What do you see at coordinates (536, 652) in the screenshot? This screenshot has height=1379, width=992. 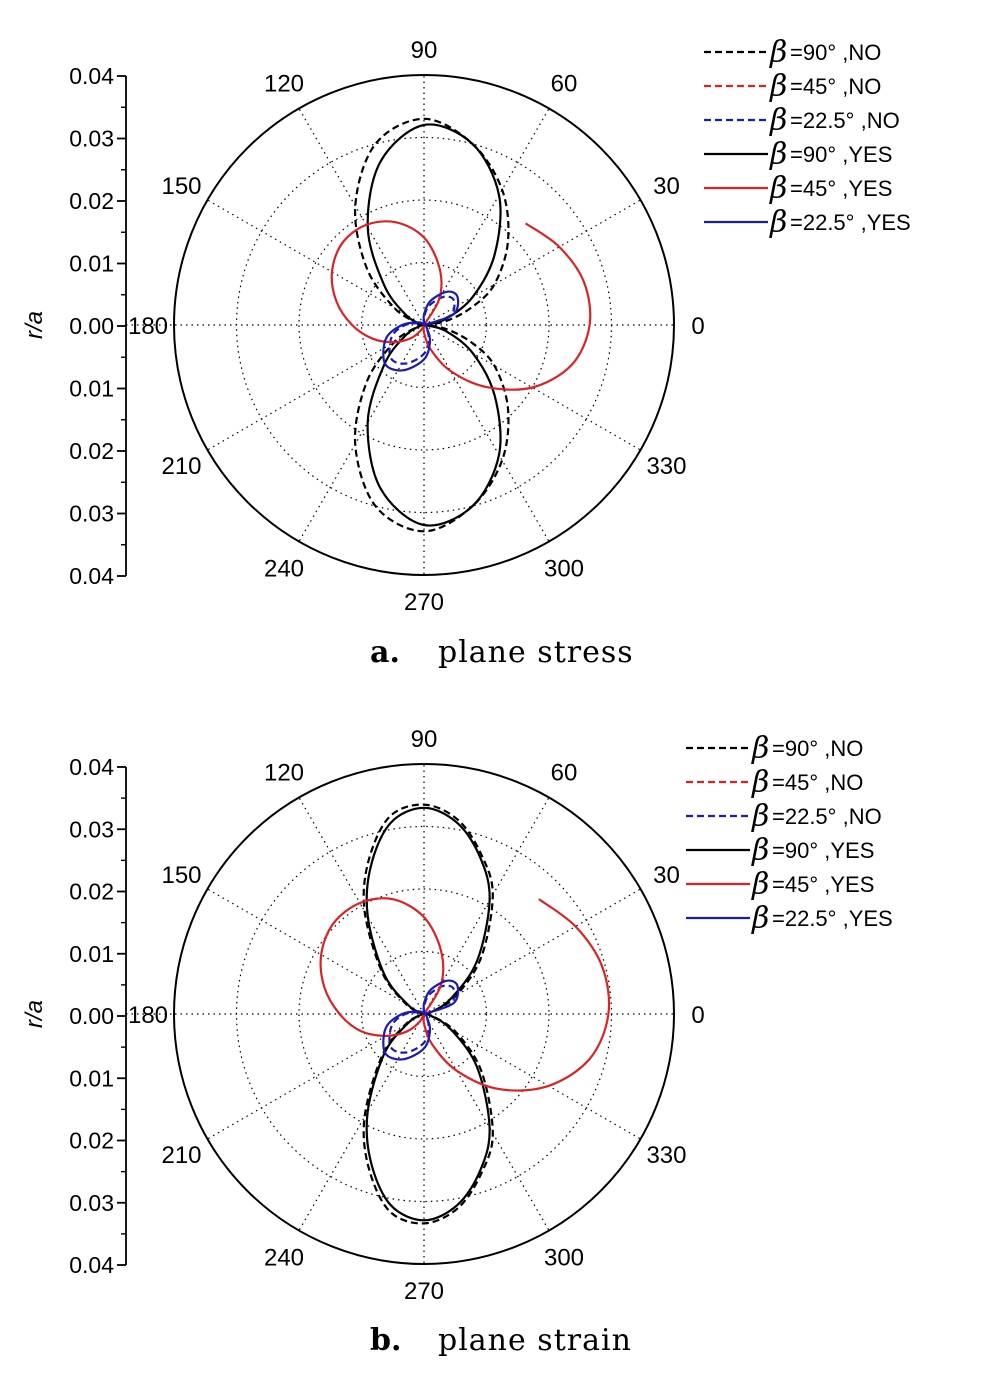 I see `caption-text: plane stress` at bounding box center [536, 652].